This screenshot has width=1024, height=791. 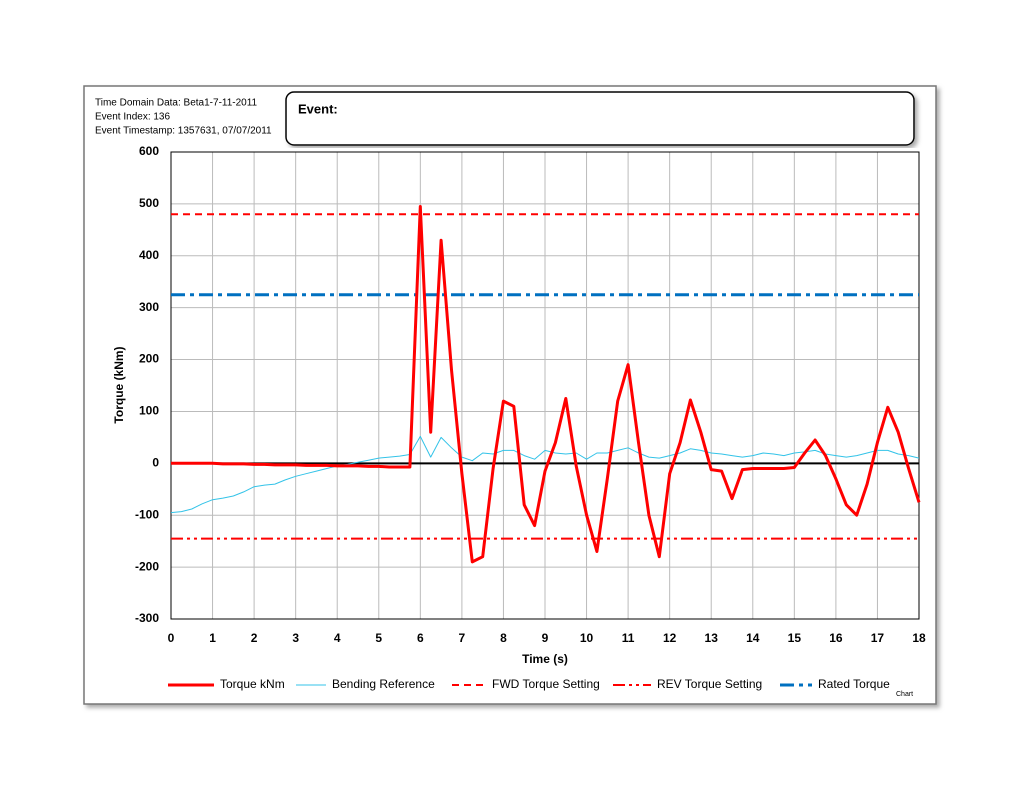 What do you see at coordinates (147, 514) in the screenshot?
I see `y-tick-label: -100` at bounding box center [147, 514].